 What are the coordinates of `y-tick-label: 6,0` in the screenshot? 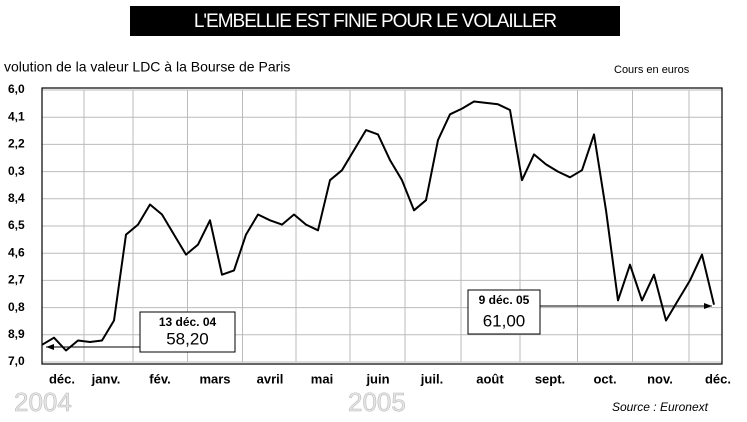 It's located at (16, 89).